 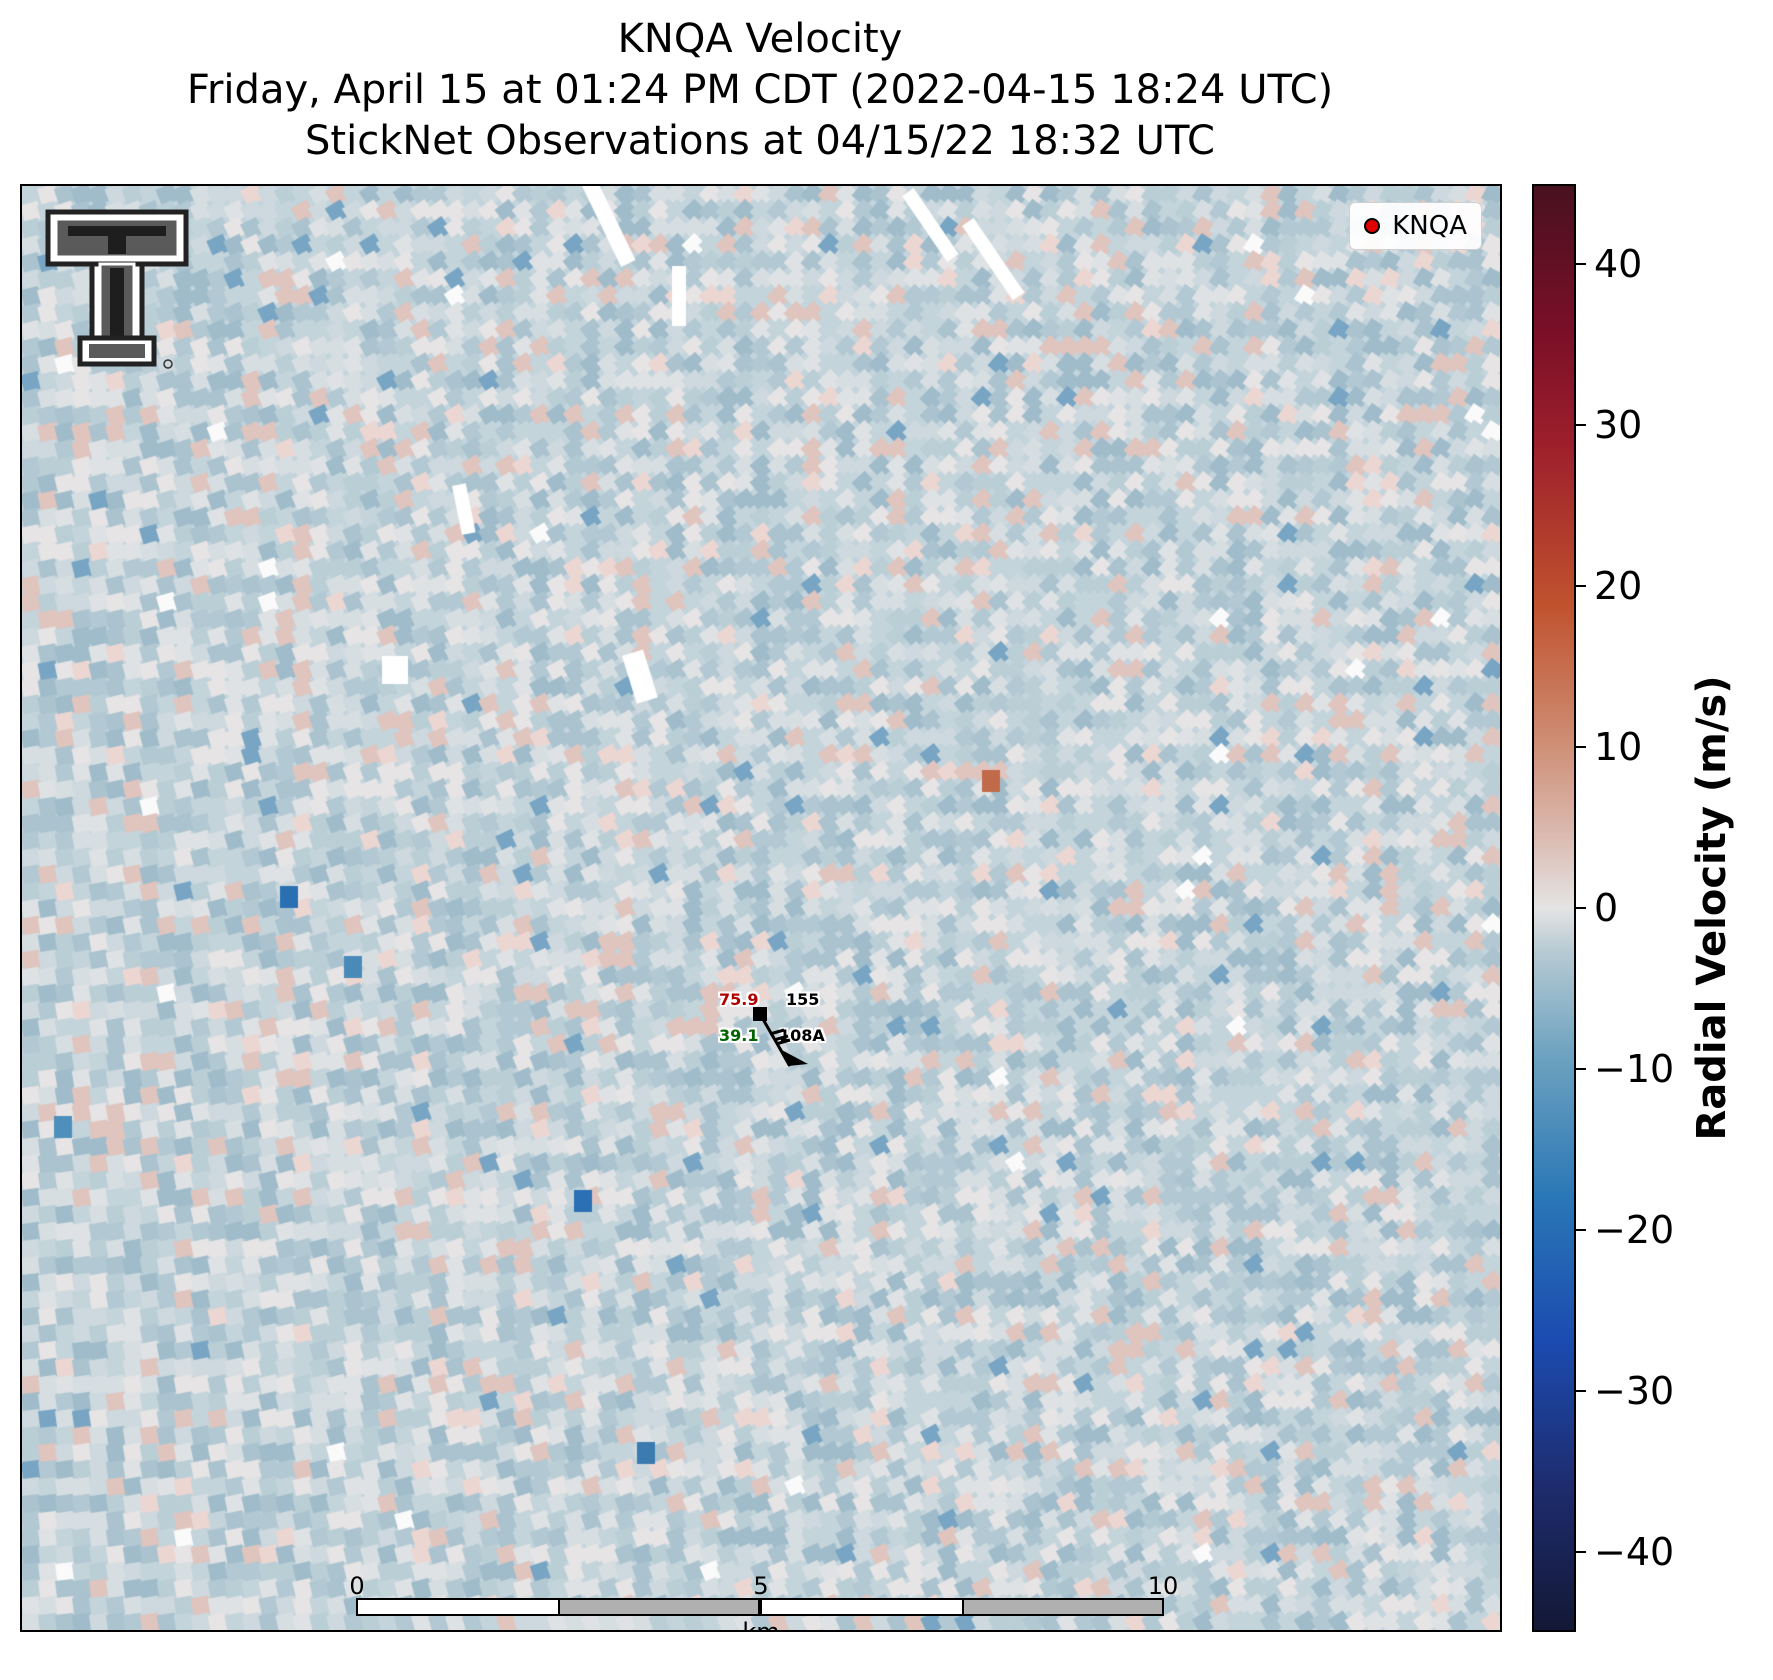 I want to click on scale-label-5: 5, so click(x=761, y=1586).